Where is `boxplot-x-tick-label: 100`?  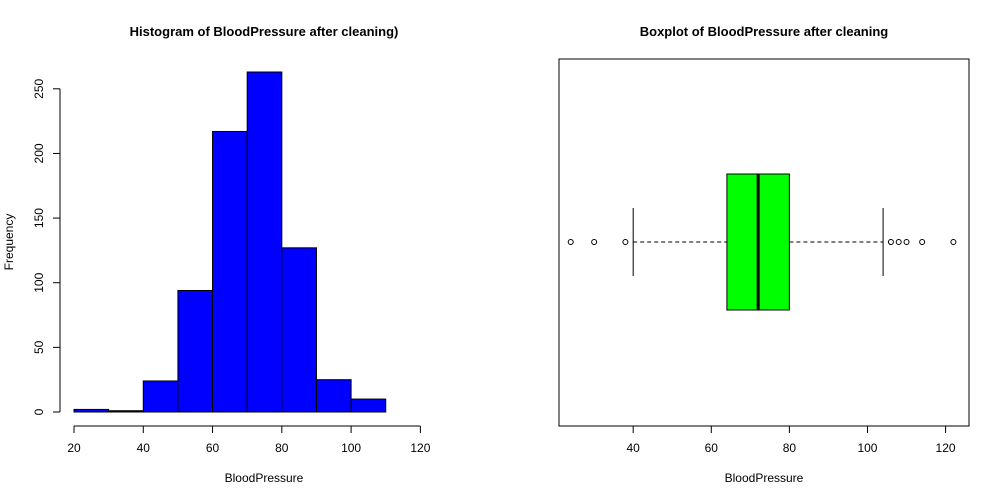 boxplot-x-tick-label: 100 is located at coordinates (867, 448).